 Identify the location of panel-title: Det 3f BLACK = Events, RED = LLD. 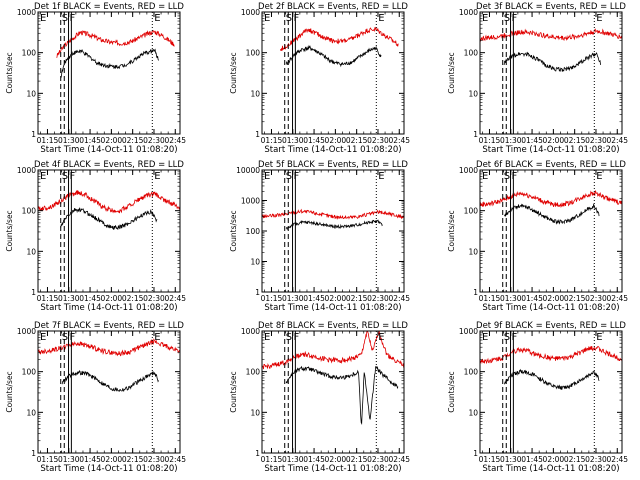
(551, 7).